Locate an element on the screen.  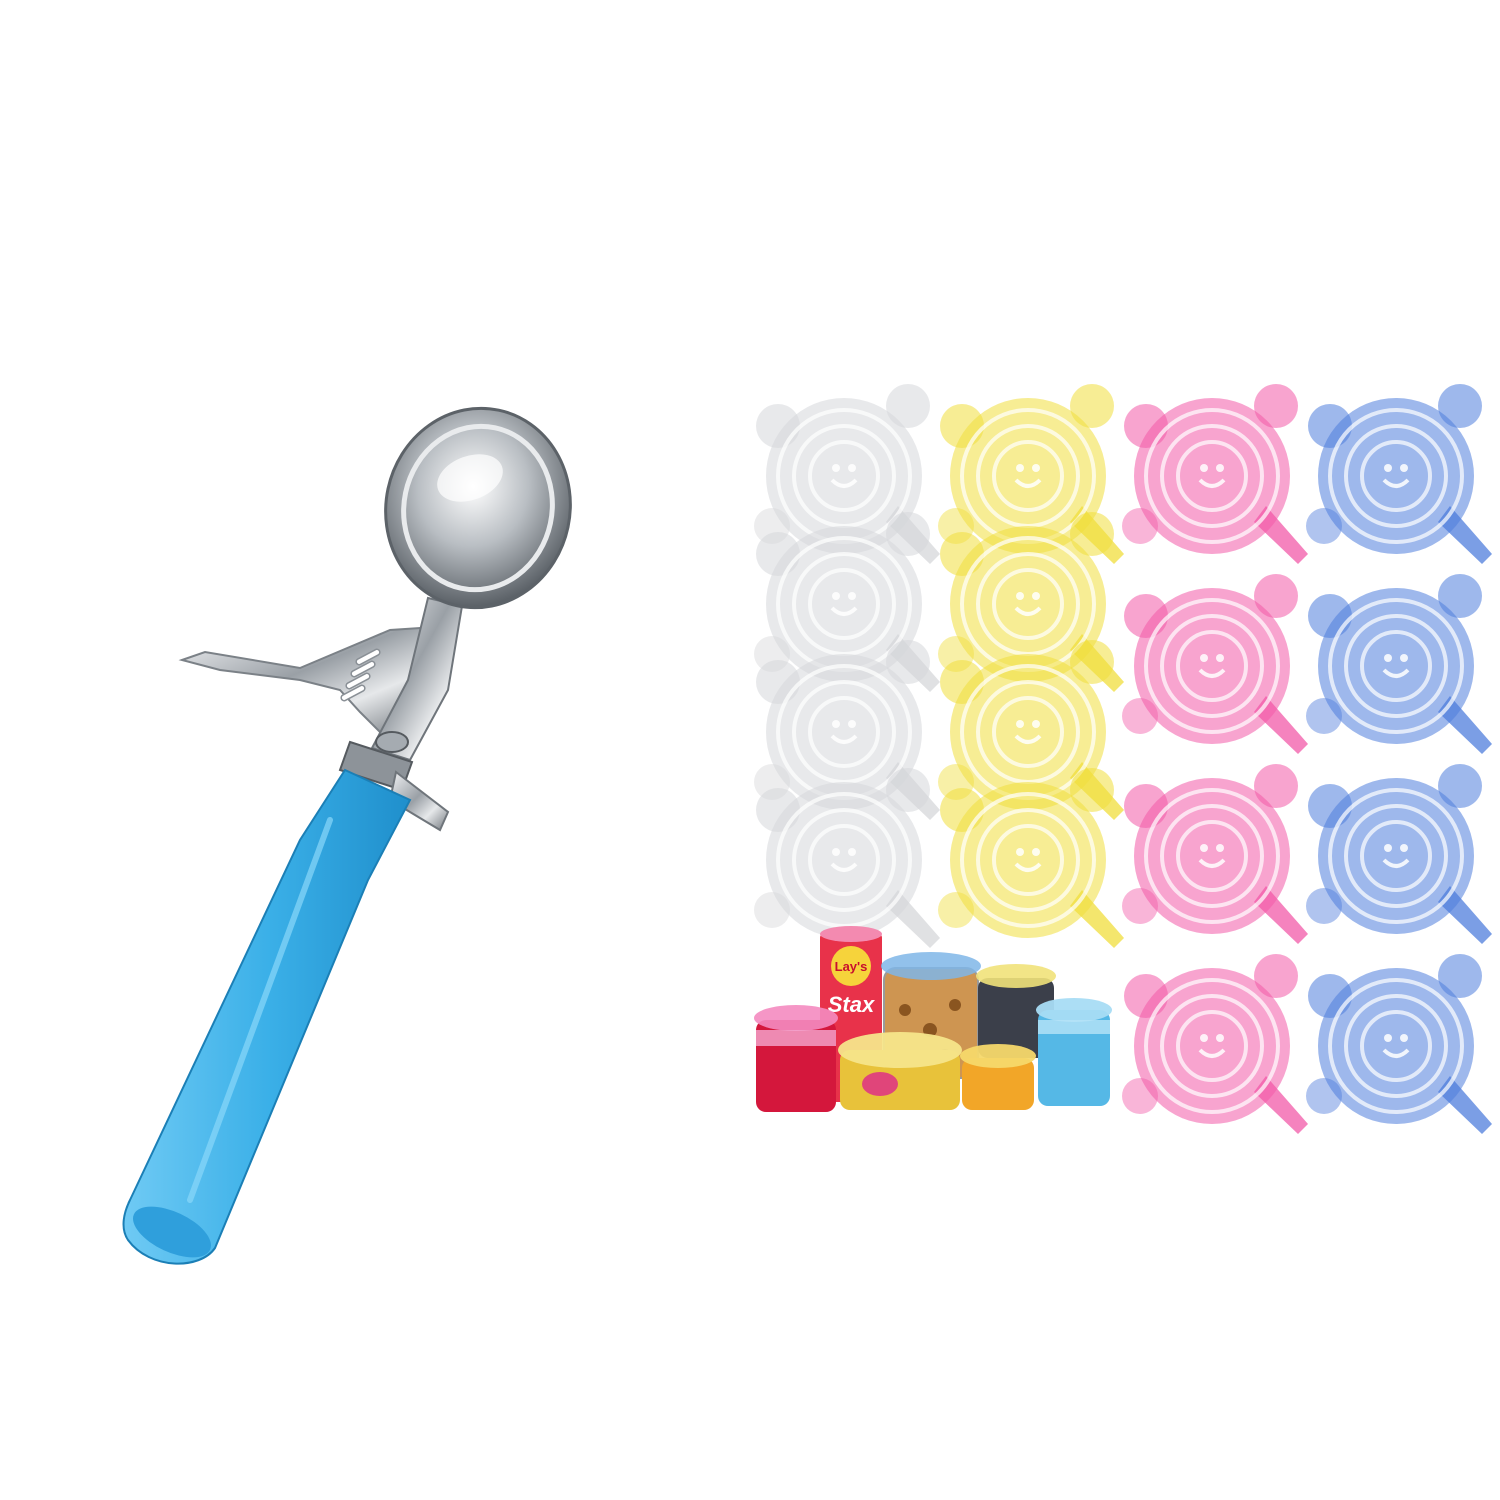
lid-group-yellow is located at coordinates (1031, 666).